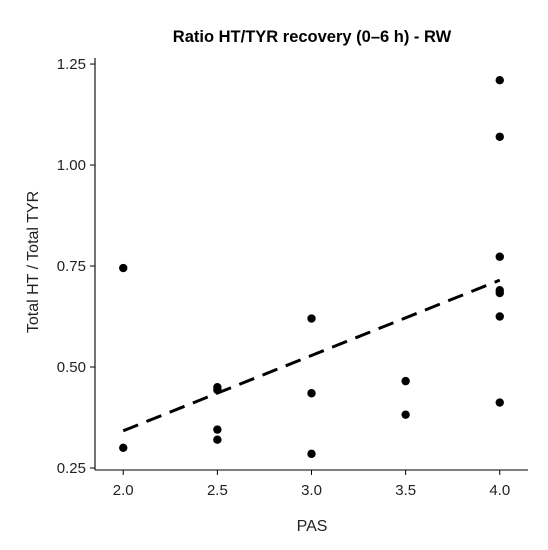 This screenshot has width=548, height=550. I want to click on x-tick-label: 4.0, so click(499, 490).